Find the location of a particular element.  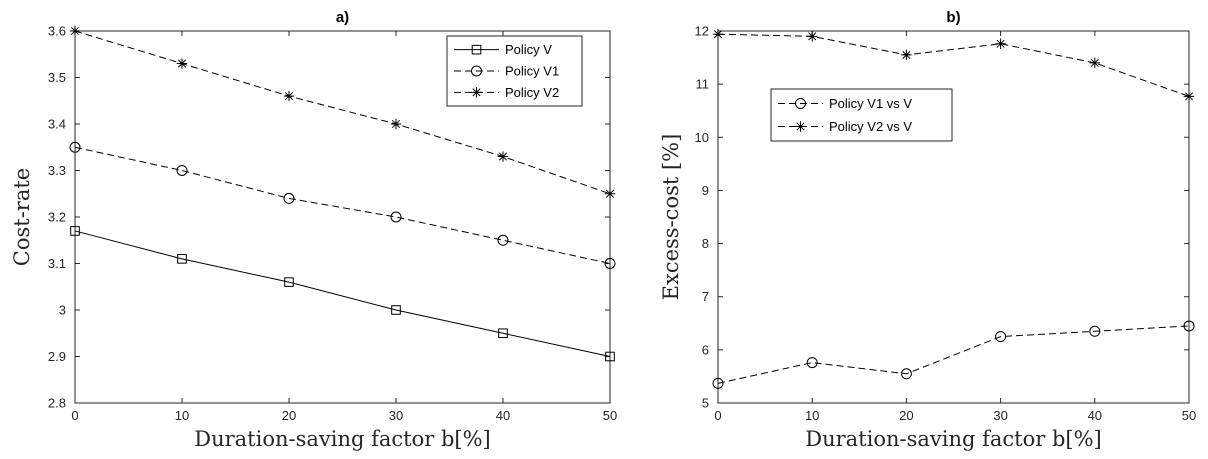

chart-title: b) is located at coordinates (953, 17).